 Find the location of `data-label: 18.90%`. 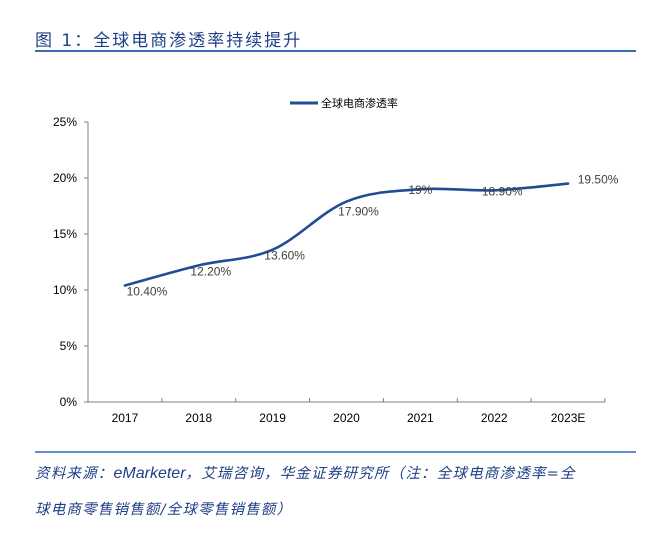

data-label: 18.90% is located at coordinates (502, 191).